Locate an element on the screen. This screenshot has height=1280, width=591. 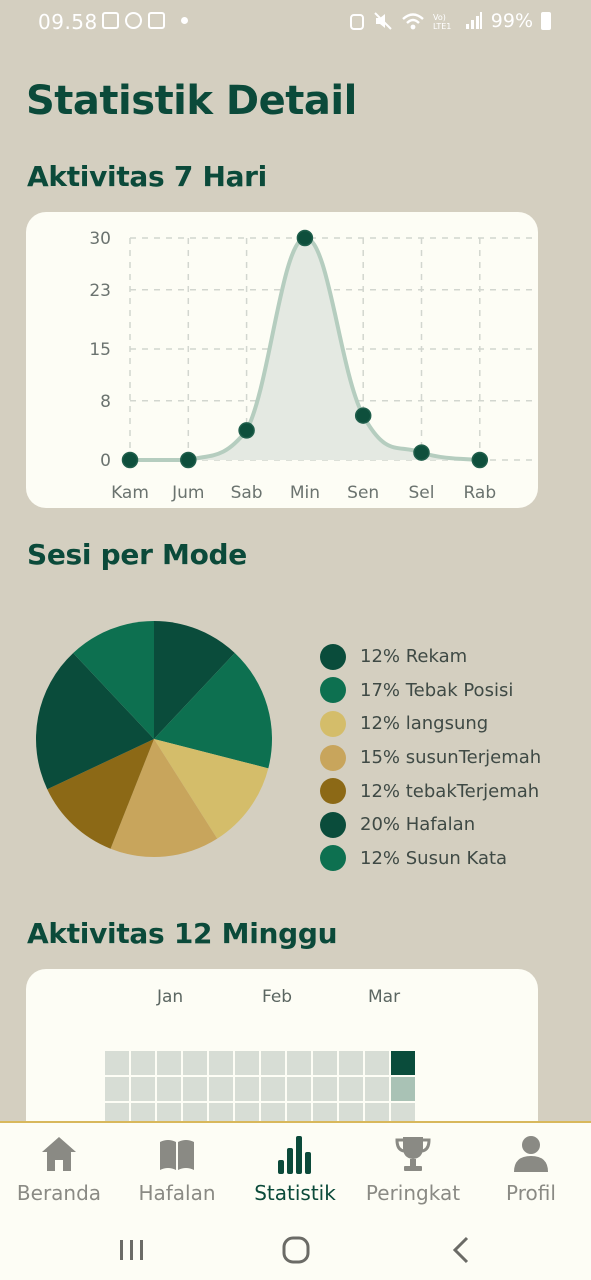
heatmap-months: Jan Feb Mar is located at coordinates (282, 999).